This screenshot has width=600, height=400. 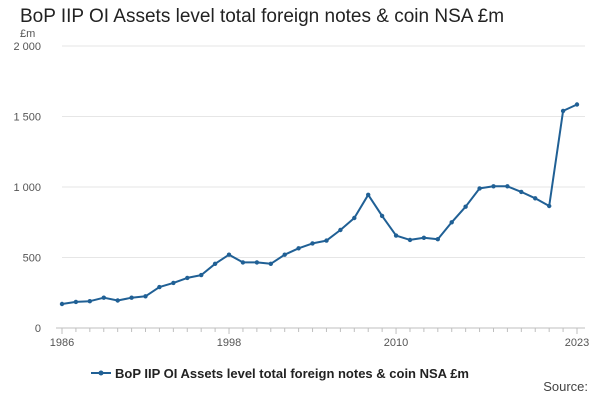 I want to click on legend-point-marker, so click(x=101, y=373).